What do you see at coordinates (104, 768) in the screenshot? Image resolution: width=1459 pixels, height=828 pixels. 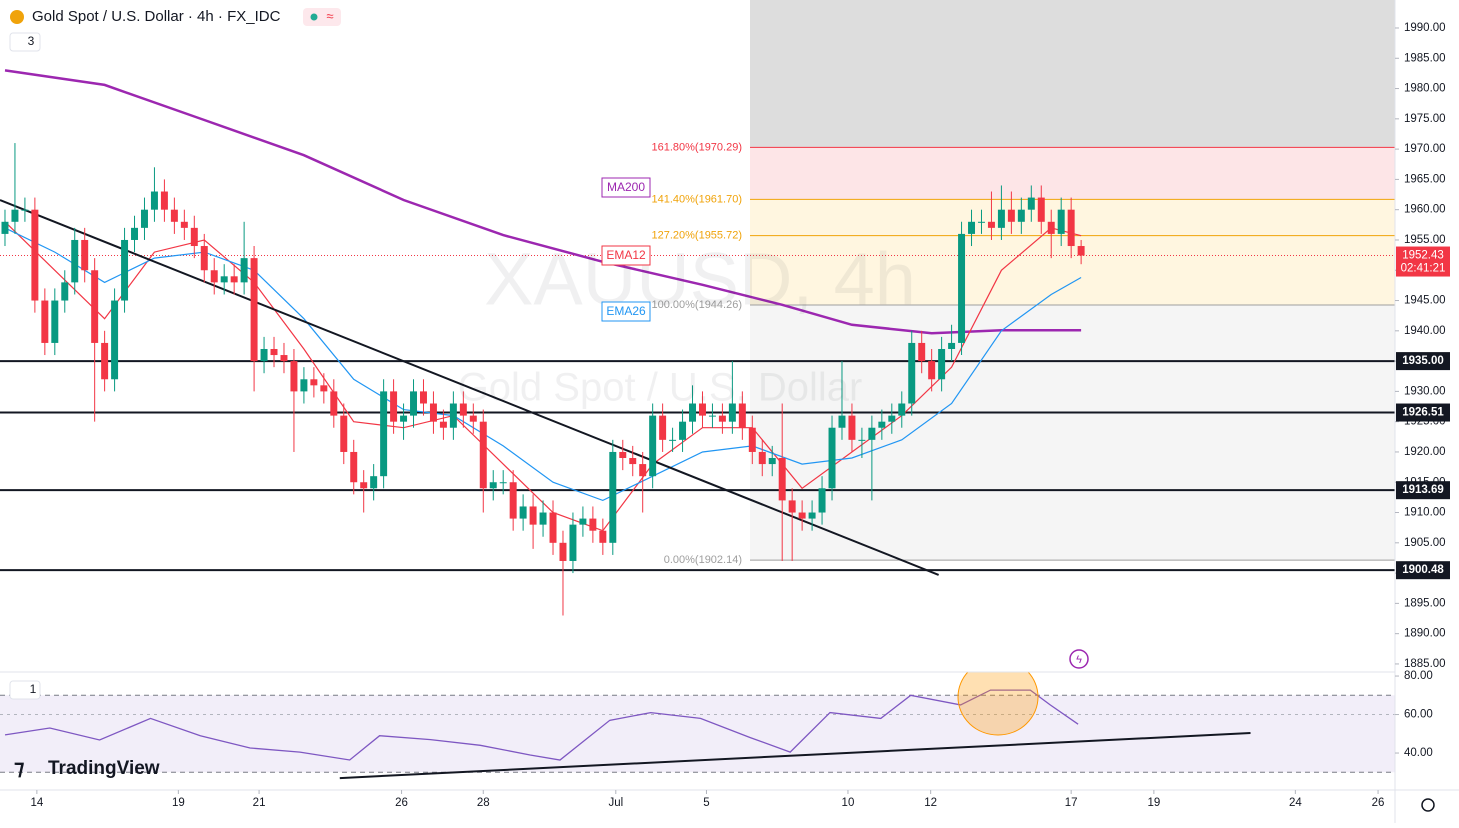 I see `branding: TradingView` at bounding box center [104, 768].